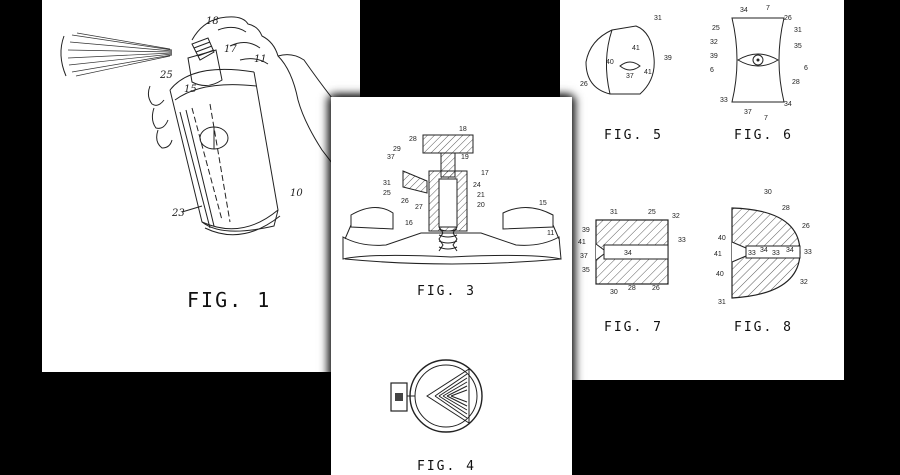 The width and height of the screenshot is (900, 475). Describe the element at coordinates (798, 46) in the screenshot. I see `fig6-ref-35: 35` at that location.